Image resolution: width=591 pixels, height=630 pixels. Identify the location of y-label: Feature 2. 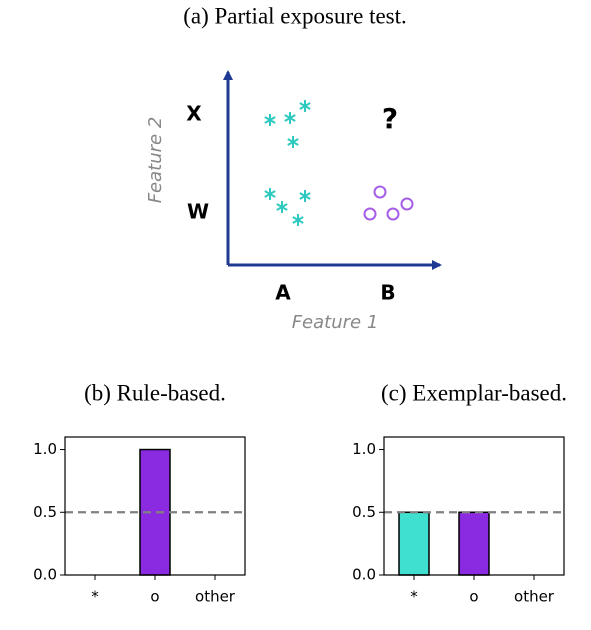
(155, 160).